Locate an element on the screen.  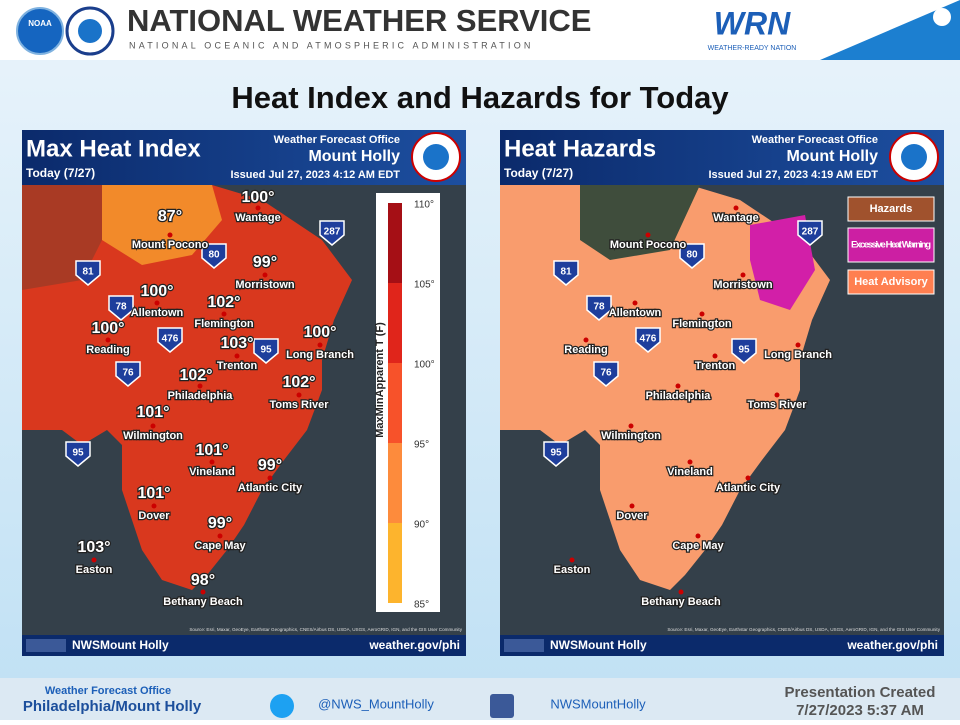
city-name: Morristown is located at coordinates (743, 285).